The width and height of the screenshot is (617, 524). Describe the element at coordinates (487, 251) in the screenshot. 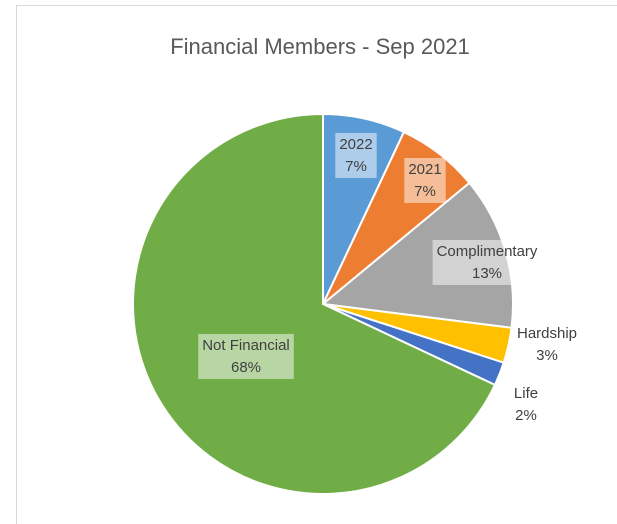

I see `category-label: Complimentary` at that location.